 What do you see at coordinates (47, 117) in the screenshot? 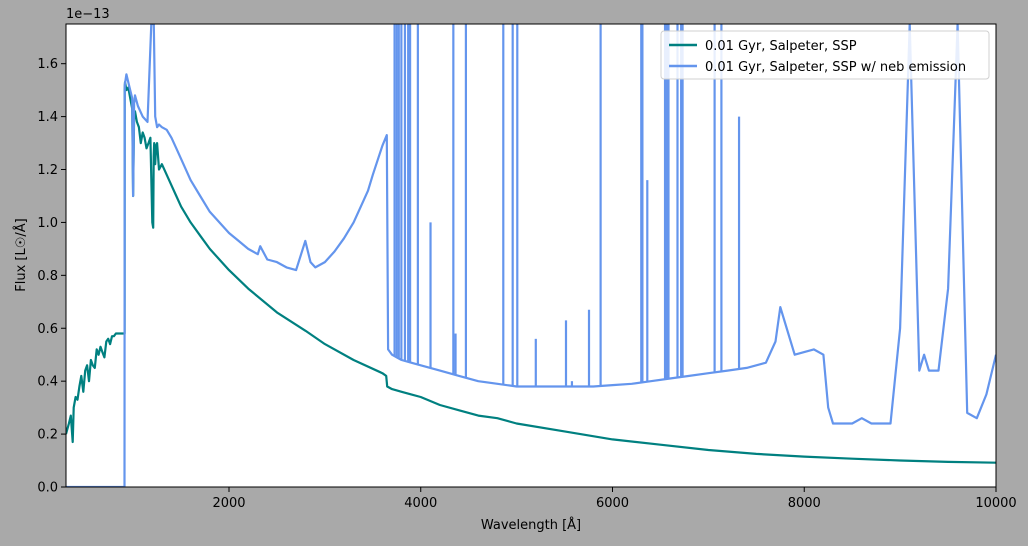
I see `y-tick-label: 1.4` at bounding box center [47, 117].